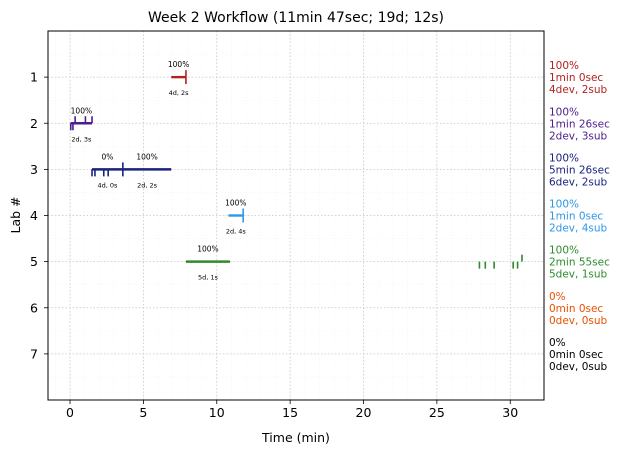 This screenshot has width=623, height=453. What do you see at coordinates (34, 169) in the screenshot?
I see `y-tick-label: 3` at bounding box center [34, 169].